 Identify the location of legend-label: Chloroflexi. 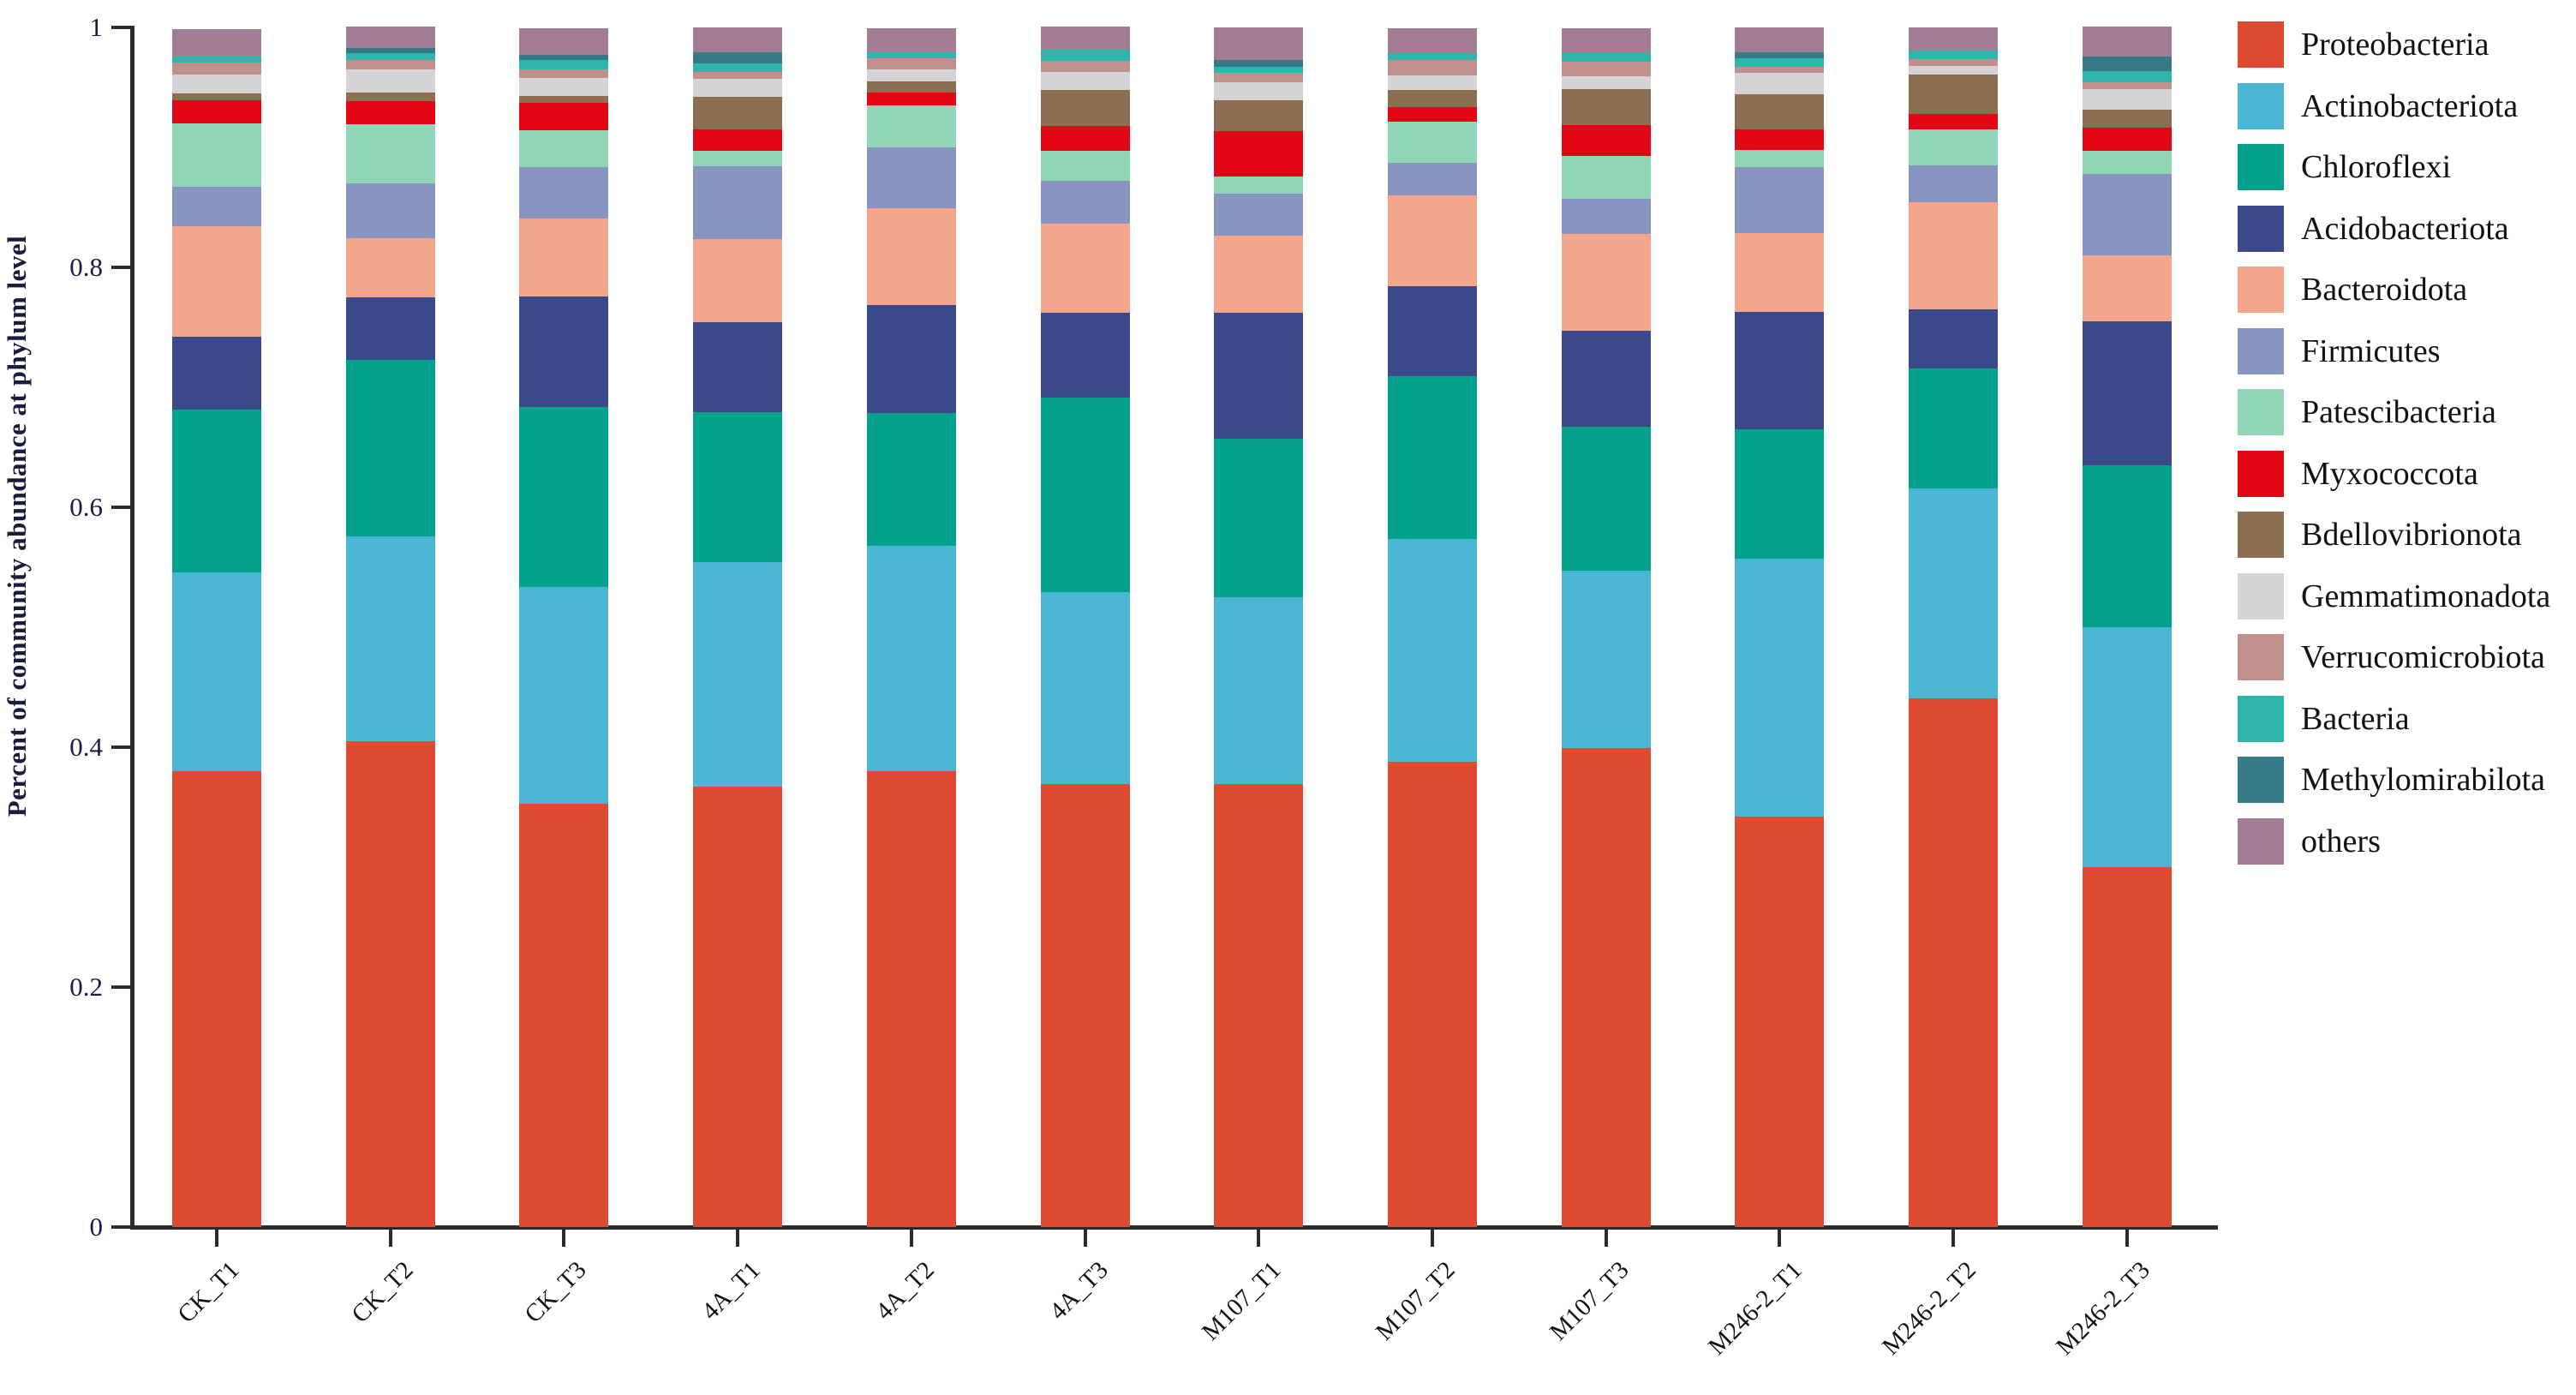
(2376, 167).